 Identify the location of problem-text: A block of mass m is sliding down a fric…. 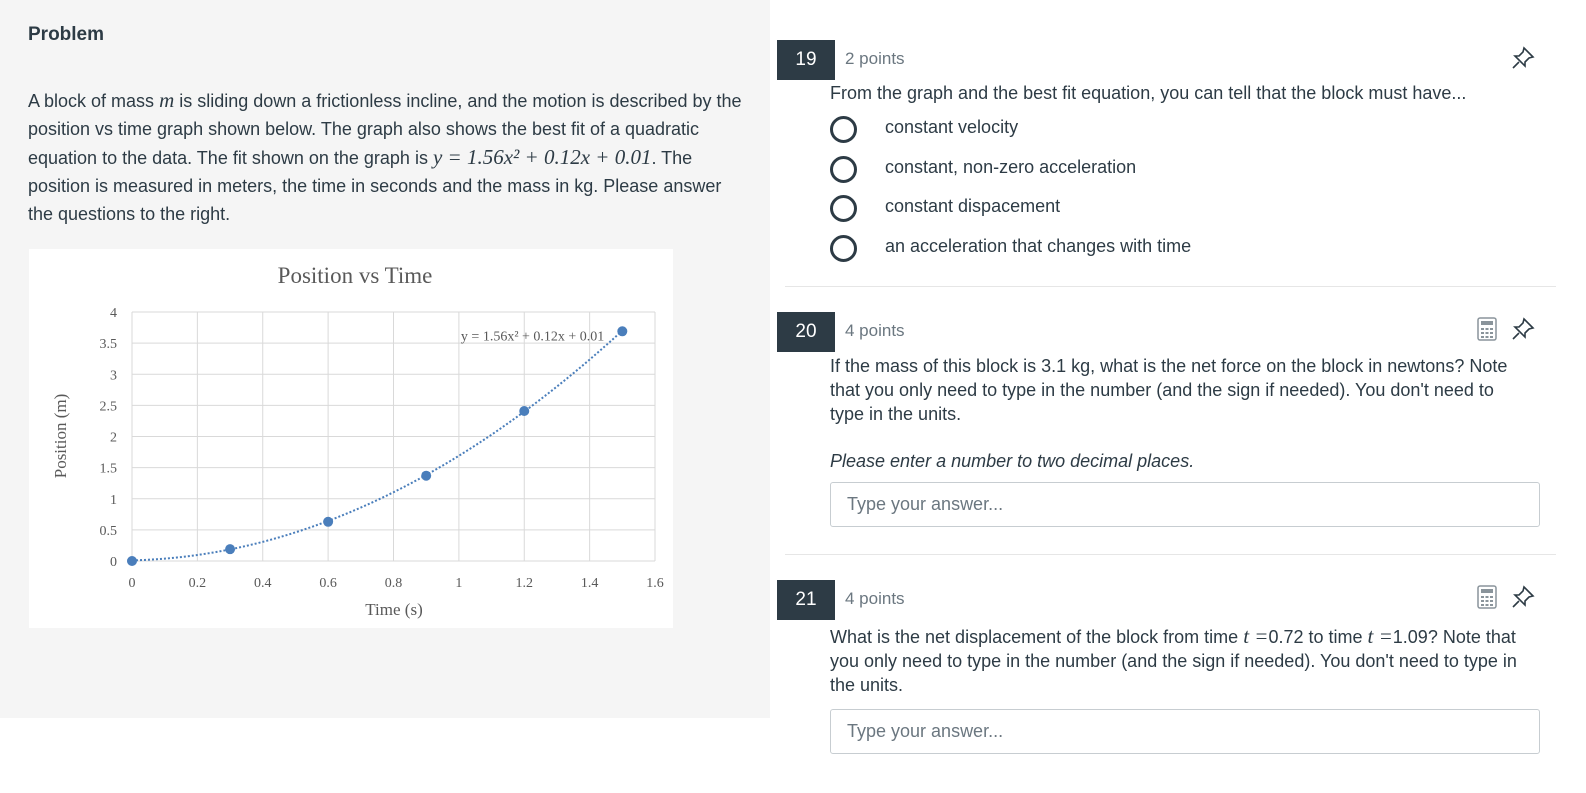
(388, 157).